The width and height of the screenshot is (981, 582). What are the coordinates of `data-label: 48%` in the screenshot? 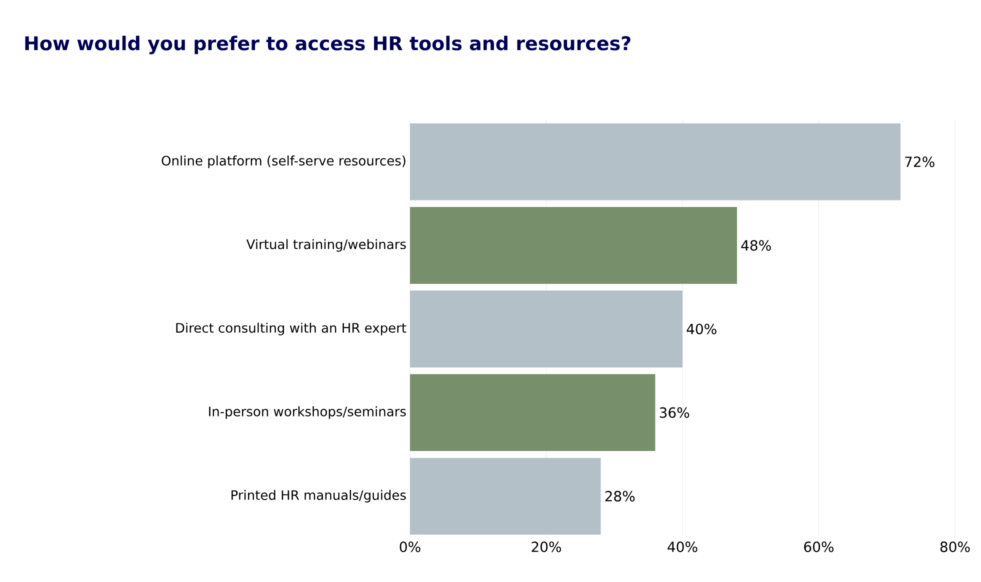 It's located at (756, 245).